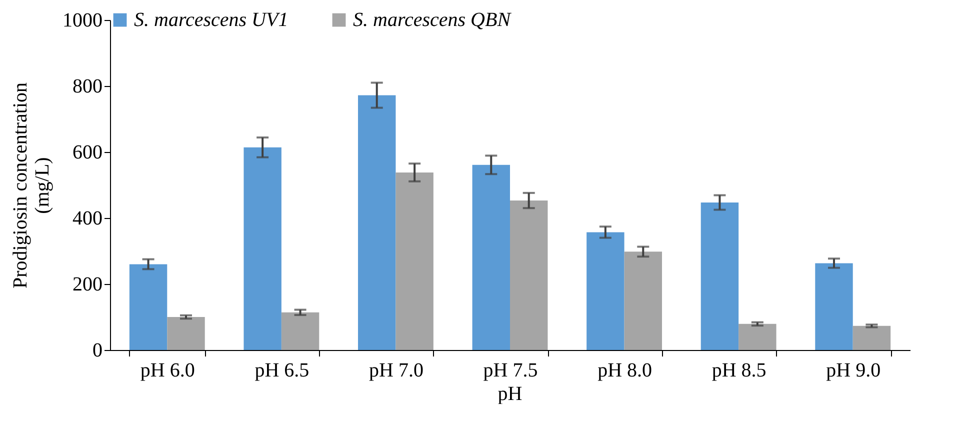  I want to click on y-tick-label: 400, so click(87, 219).